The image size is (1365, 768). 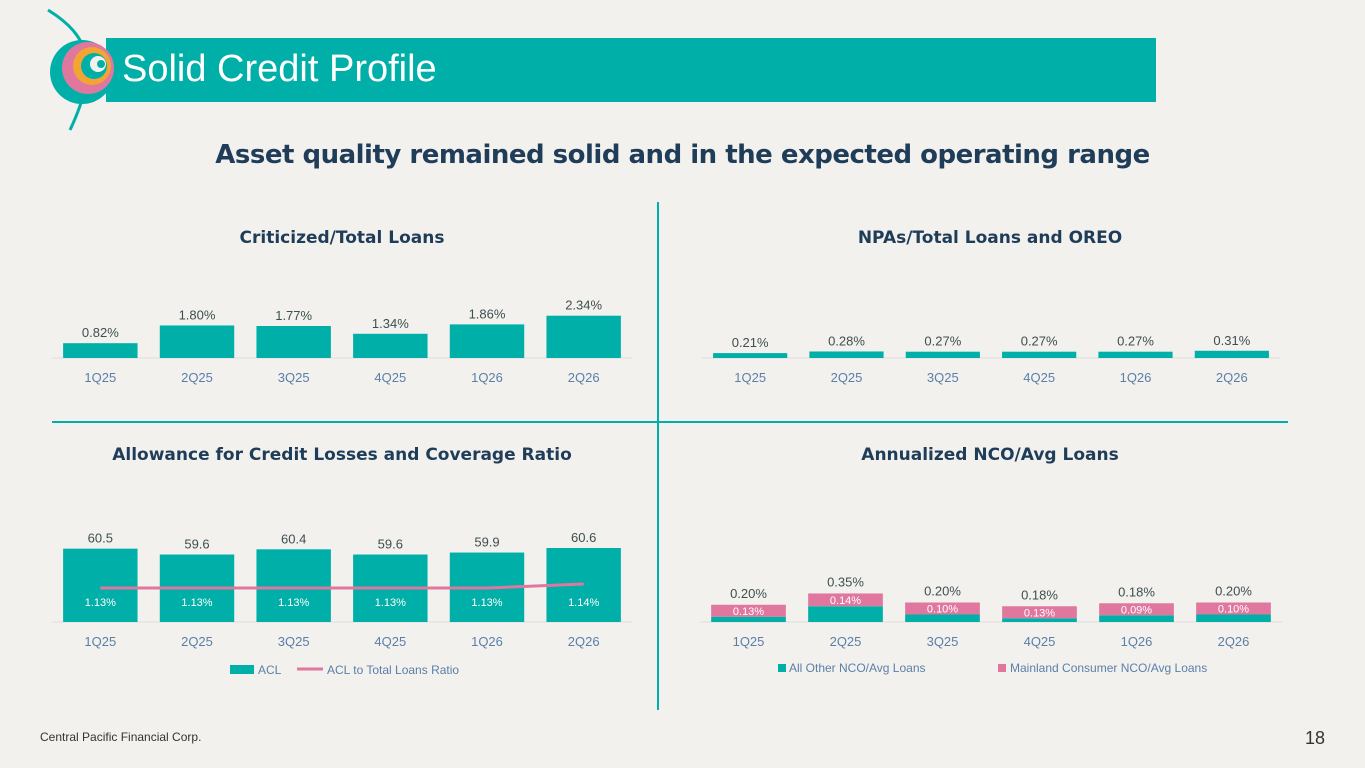 I want to click on npas-tick-label-2: 3Q25, so click(x=943, y=377).